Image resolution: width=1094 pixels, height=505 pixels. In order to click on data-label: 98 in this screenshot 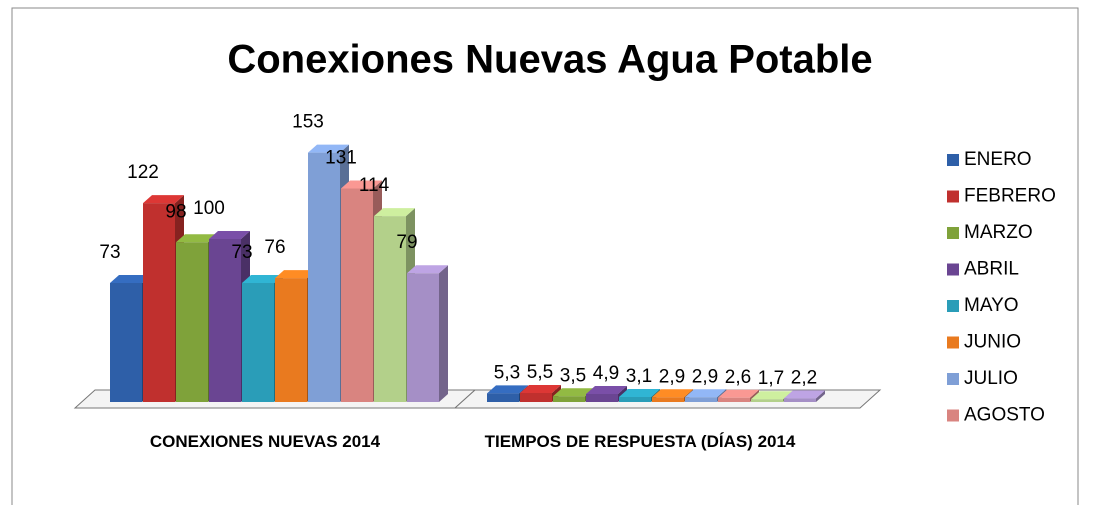, I will do `click(175, 211)`.